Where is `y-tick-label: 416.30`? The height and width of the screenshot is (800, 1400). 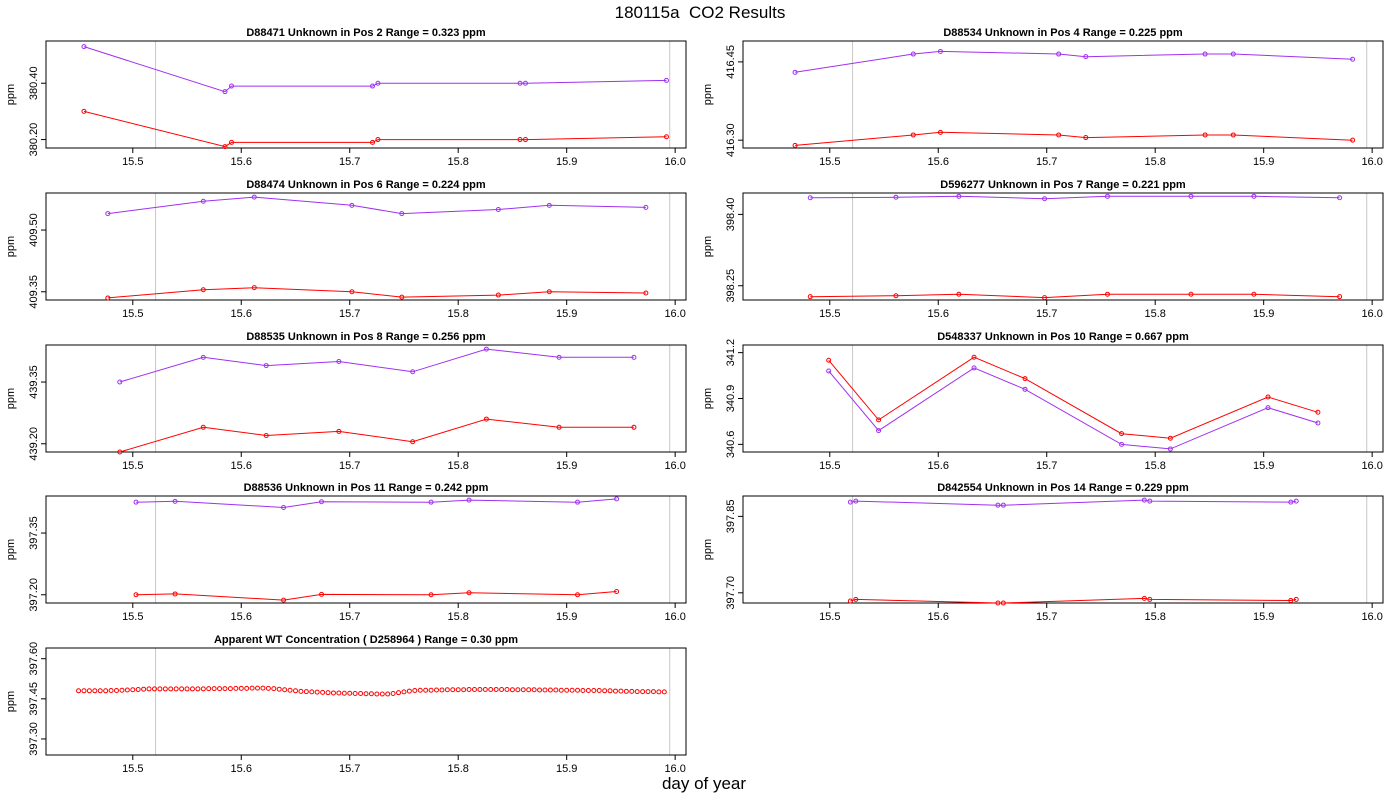
y-tick-label: 416.30 is located at coordinates (731, 140).